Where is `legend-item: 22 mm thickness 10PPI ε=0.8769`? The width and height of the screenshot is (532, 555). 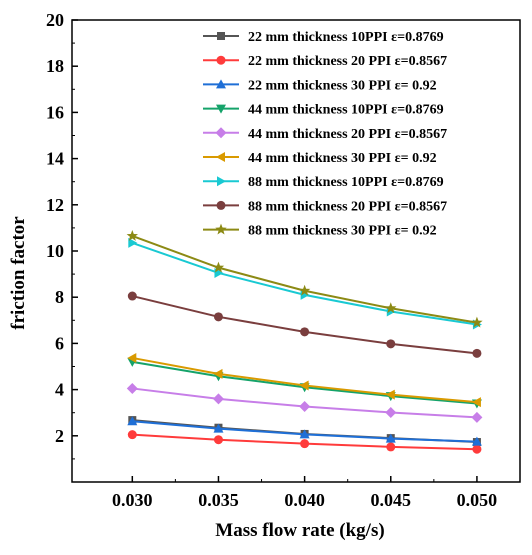 legend-item: 22 mm thickness 10PPI ε=0.8769 is located at coordinates (323, 37).